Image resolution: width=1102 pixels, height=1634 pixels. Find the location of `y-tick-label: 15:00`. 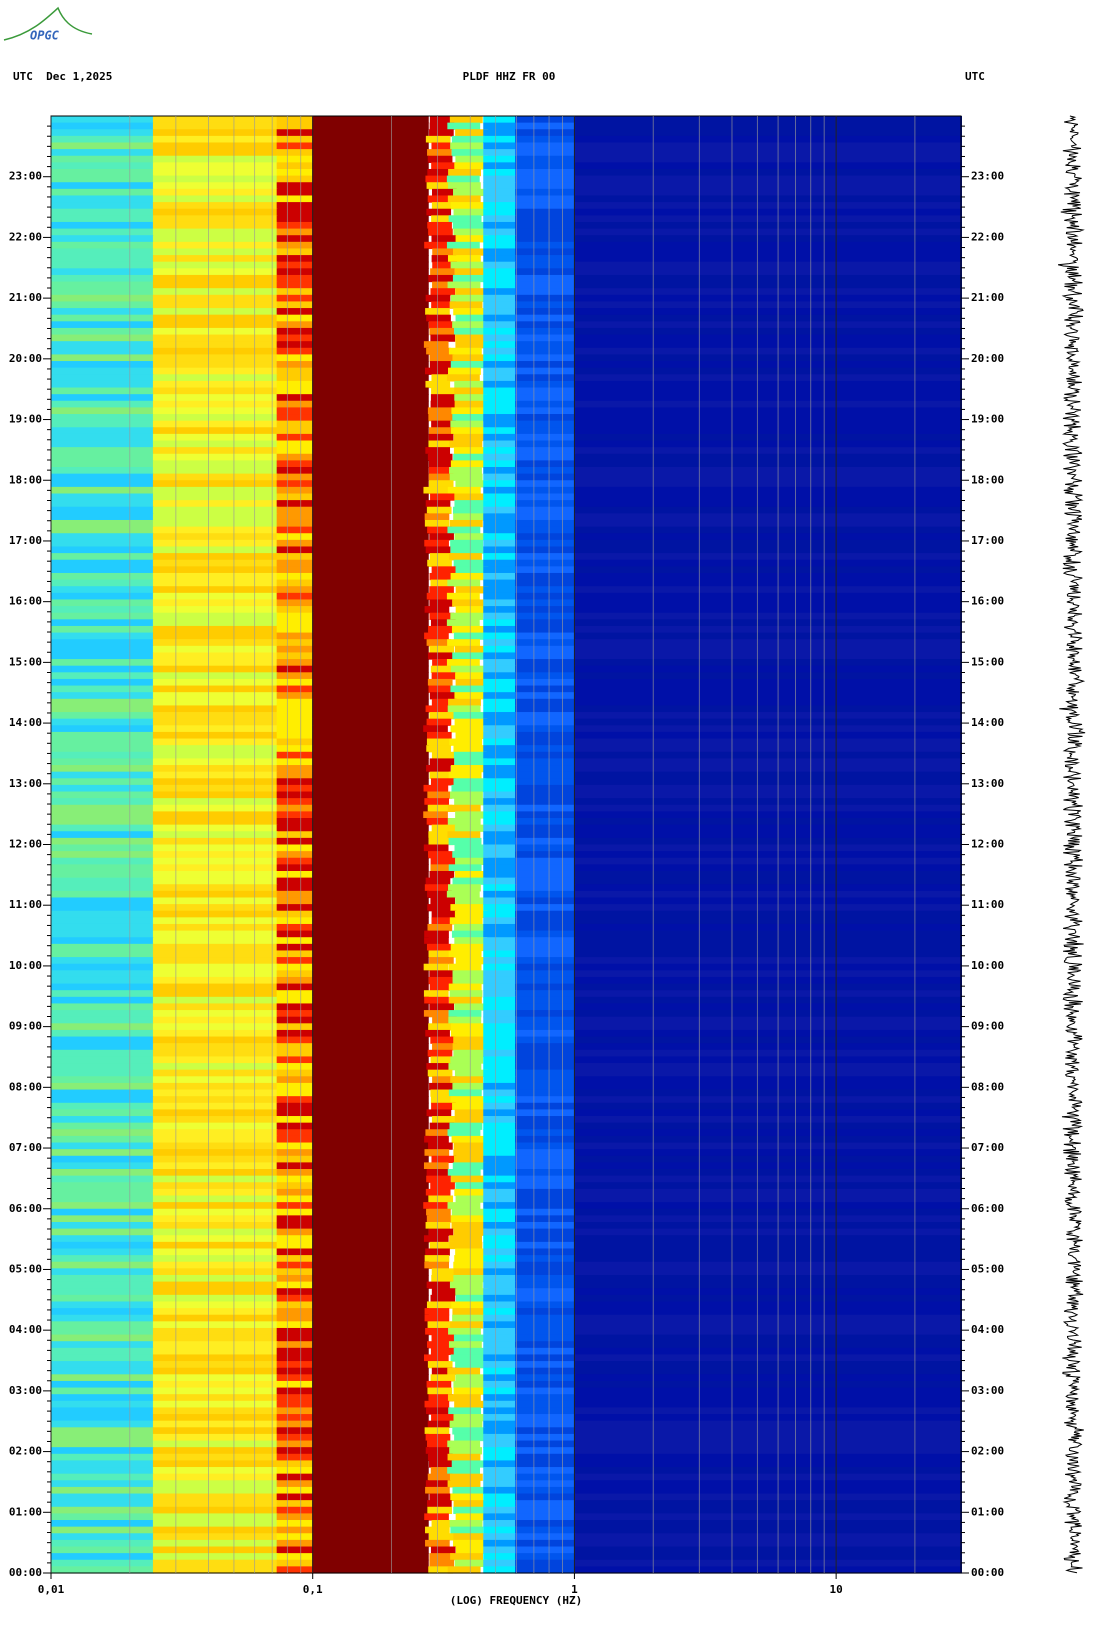

y-tick-label: 15:00 is located at coordinates (987, 661).